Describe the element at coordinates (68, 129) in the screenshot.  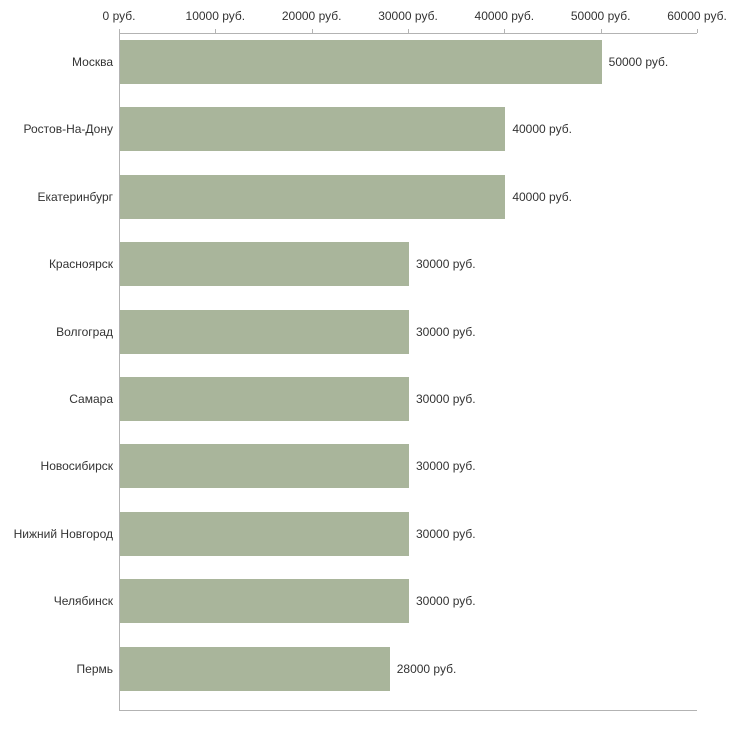
I see `category-label: Ростов-На-Дону` at that location.